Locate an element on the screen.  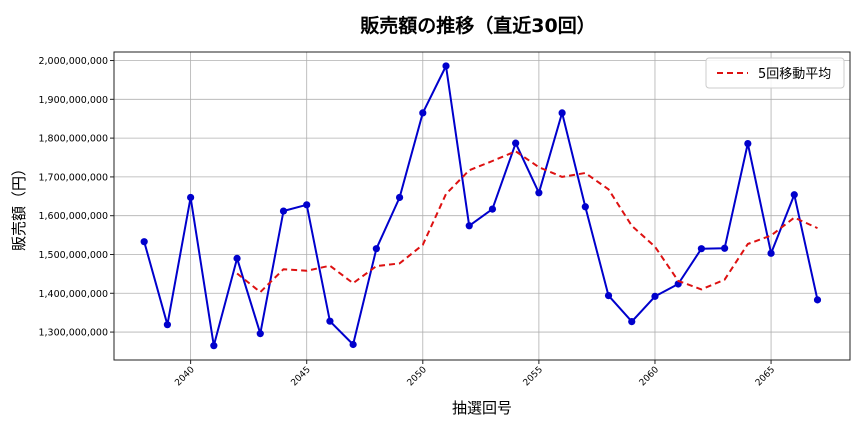
legend-label-moving-average: 5回移動平均 is located at coordinates (794, 74).